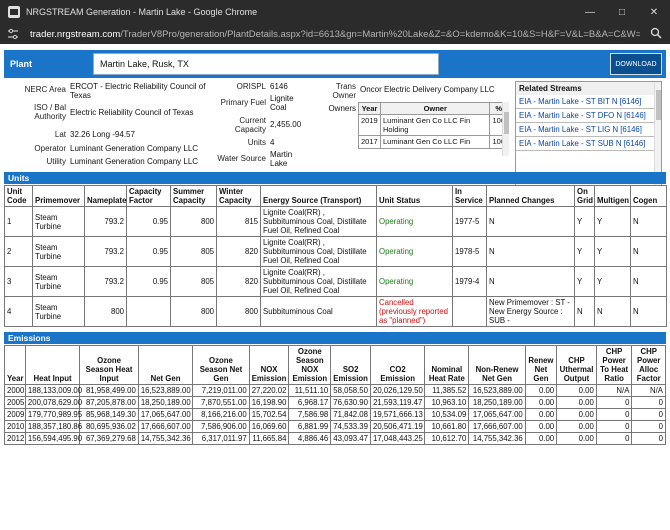 Image resolution: width=670 pixels, height=530 pixels. What do you see at coordinates (588, 88) in the screenshot?
I see `related-streams-title: Related Streams` at bounding box center [588, 88].